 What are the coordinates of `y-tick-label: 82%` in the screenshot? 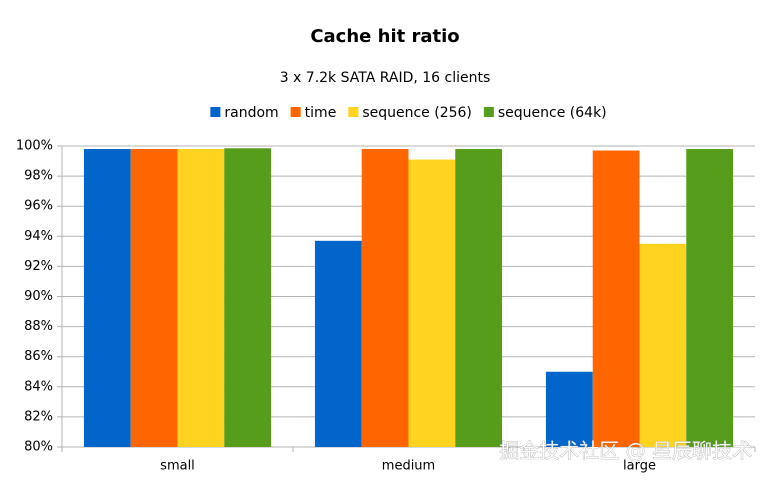 It's located at (38, 416).